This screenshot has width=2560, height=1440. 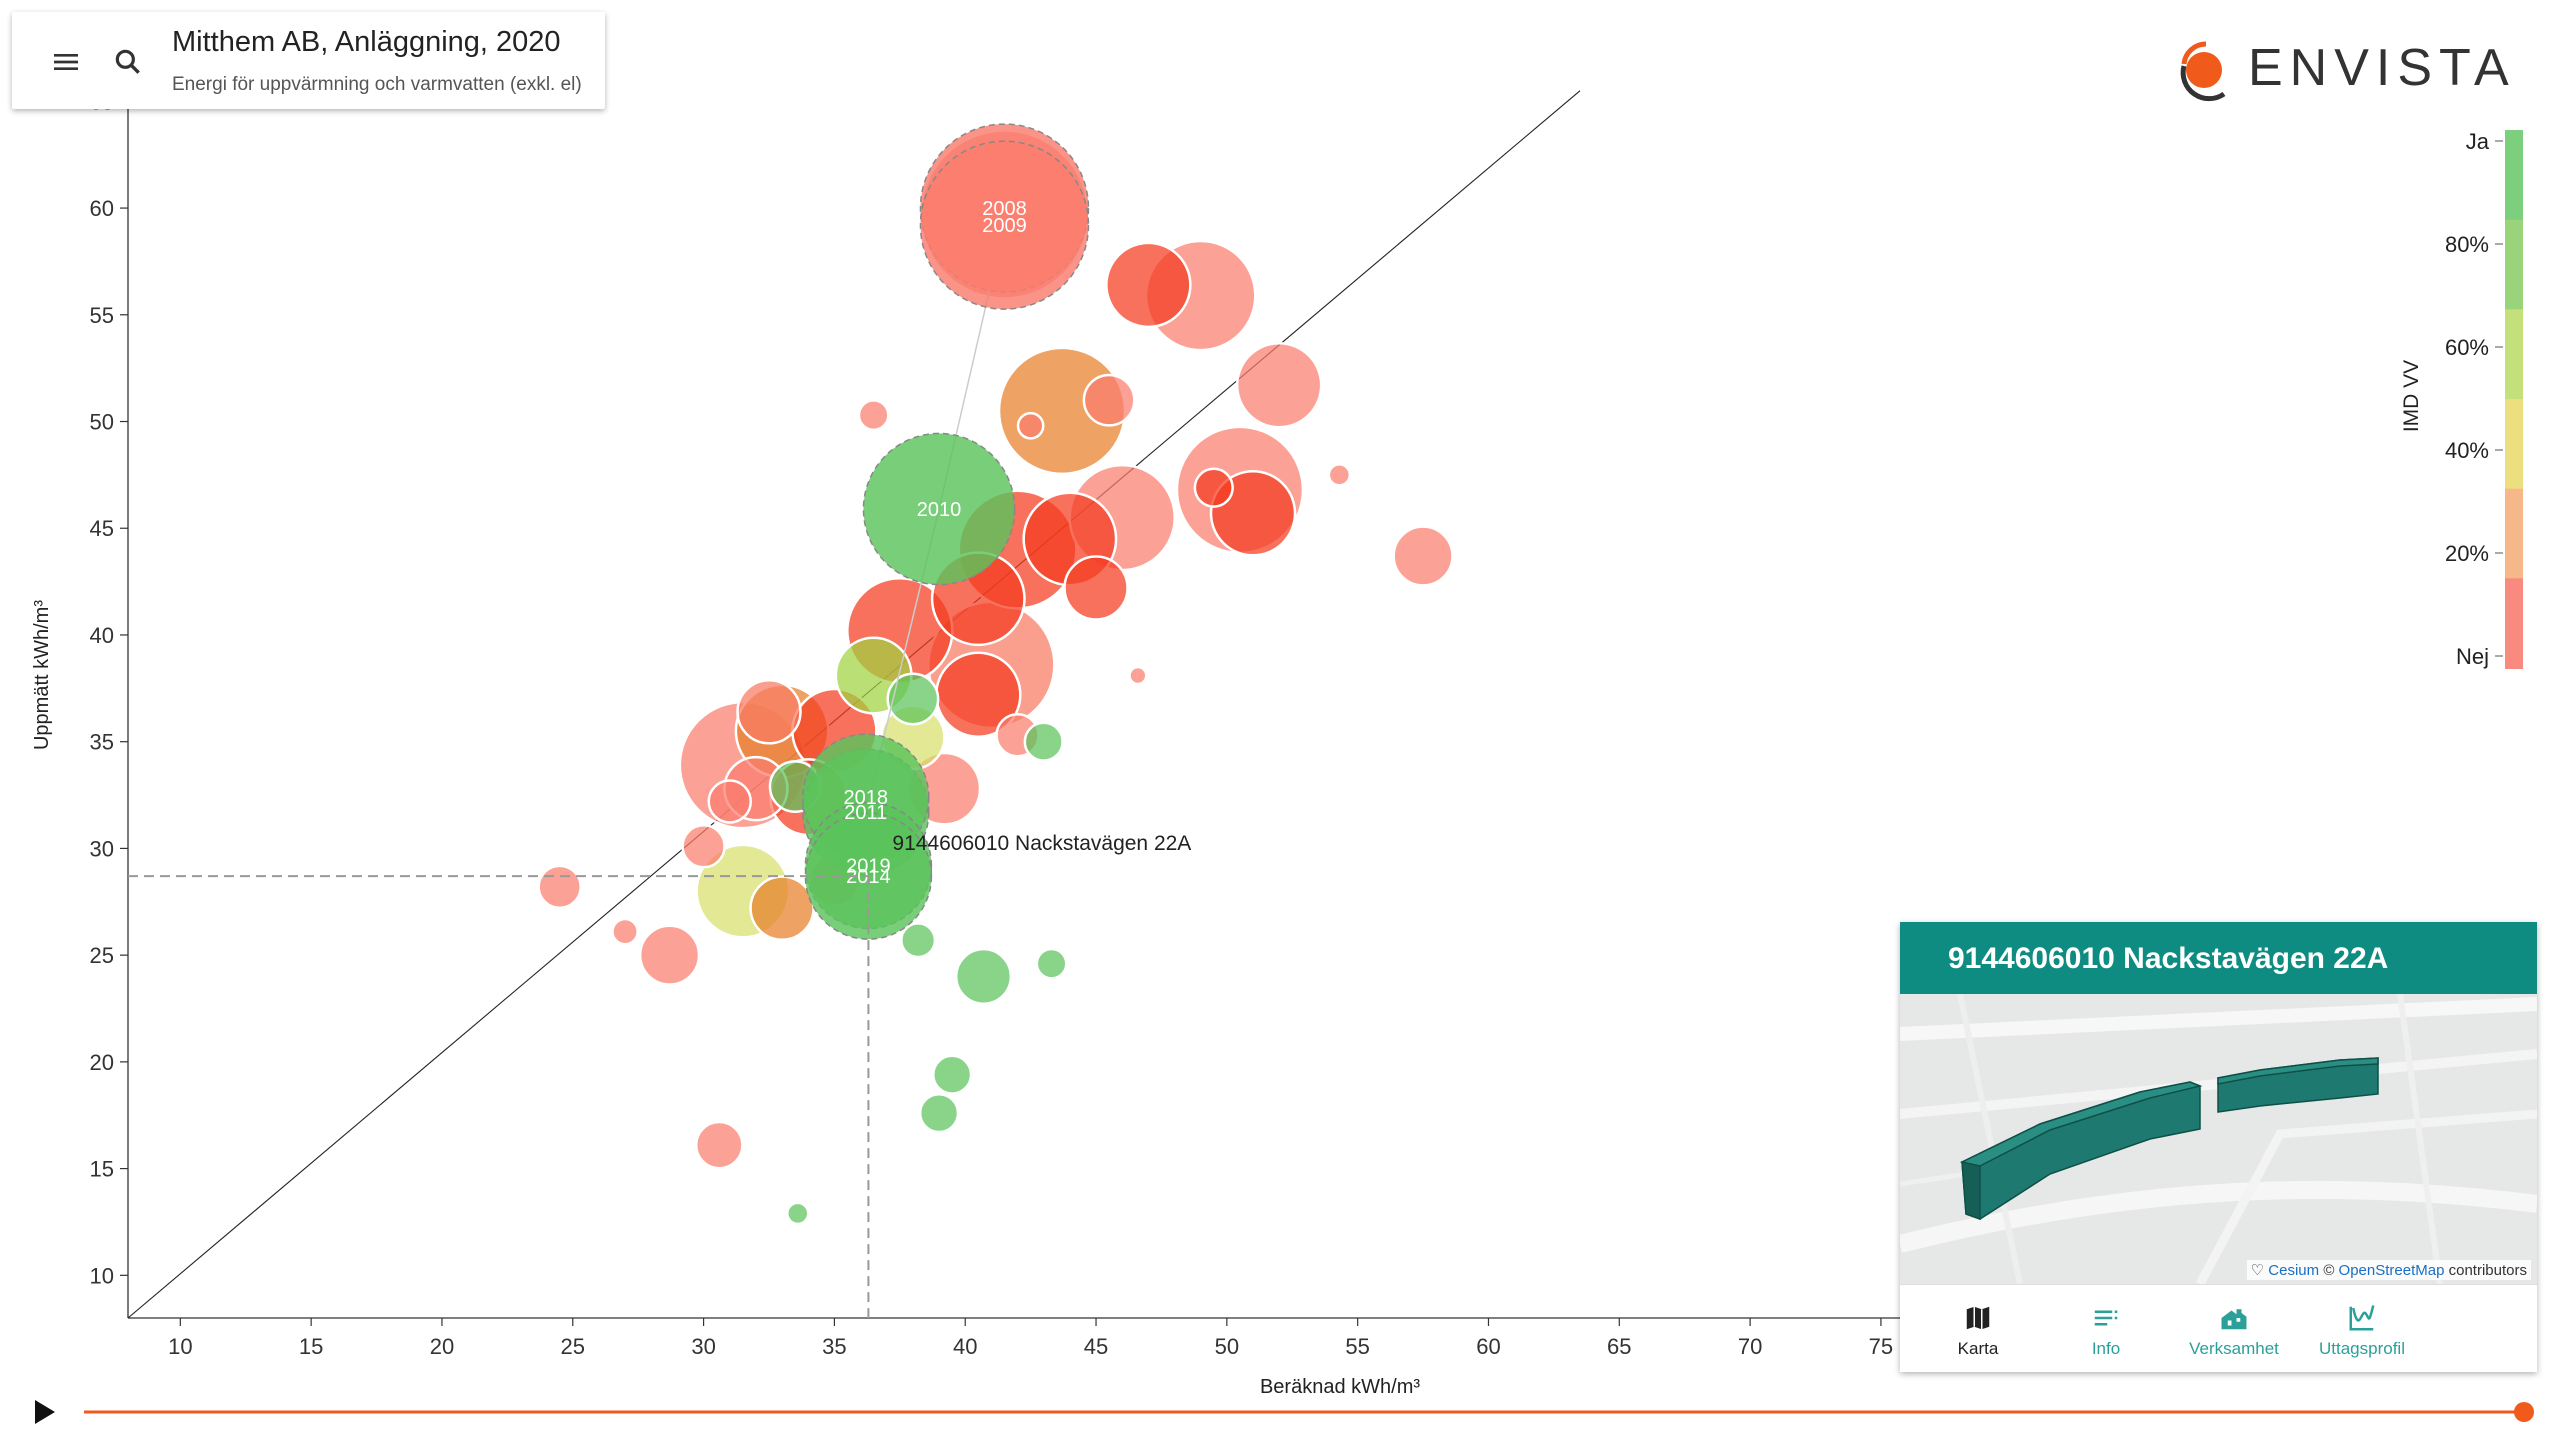 I want to click on x-tick-label: 25, so click(x=573, y=1346).